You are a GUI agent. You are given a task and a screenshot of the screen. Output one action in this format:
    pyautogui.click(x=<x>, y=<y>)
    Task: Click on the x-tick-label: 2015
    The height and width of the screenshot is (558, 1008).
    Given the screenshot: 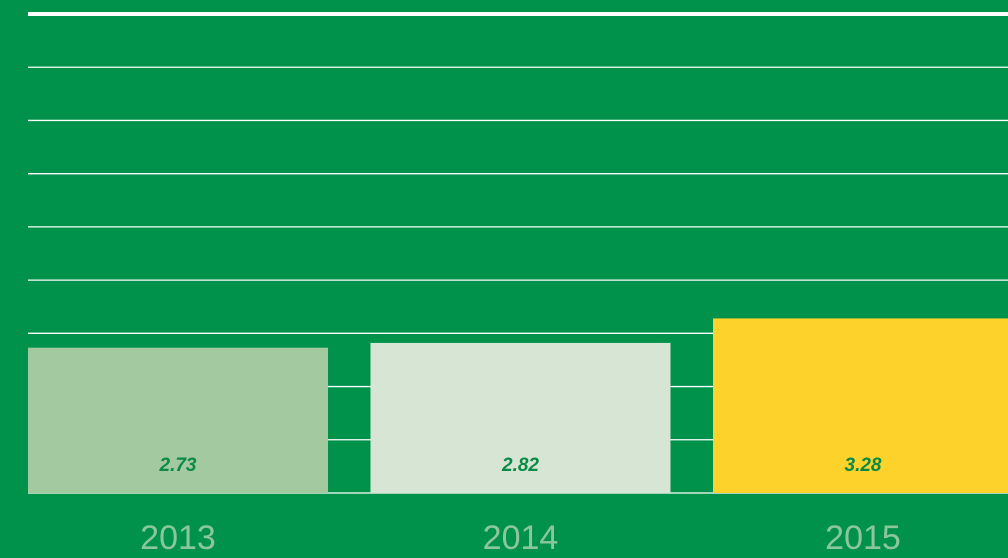 What is the action you would take?
    pyautogui.click(x=863, y=538)
    